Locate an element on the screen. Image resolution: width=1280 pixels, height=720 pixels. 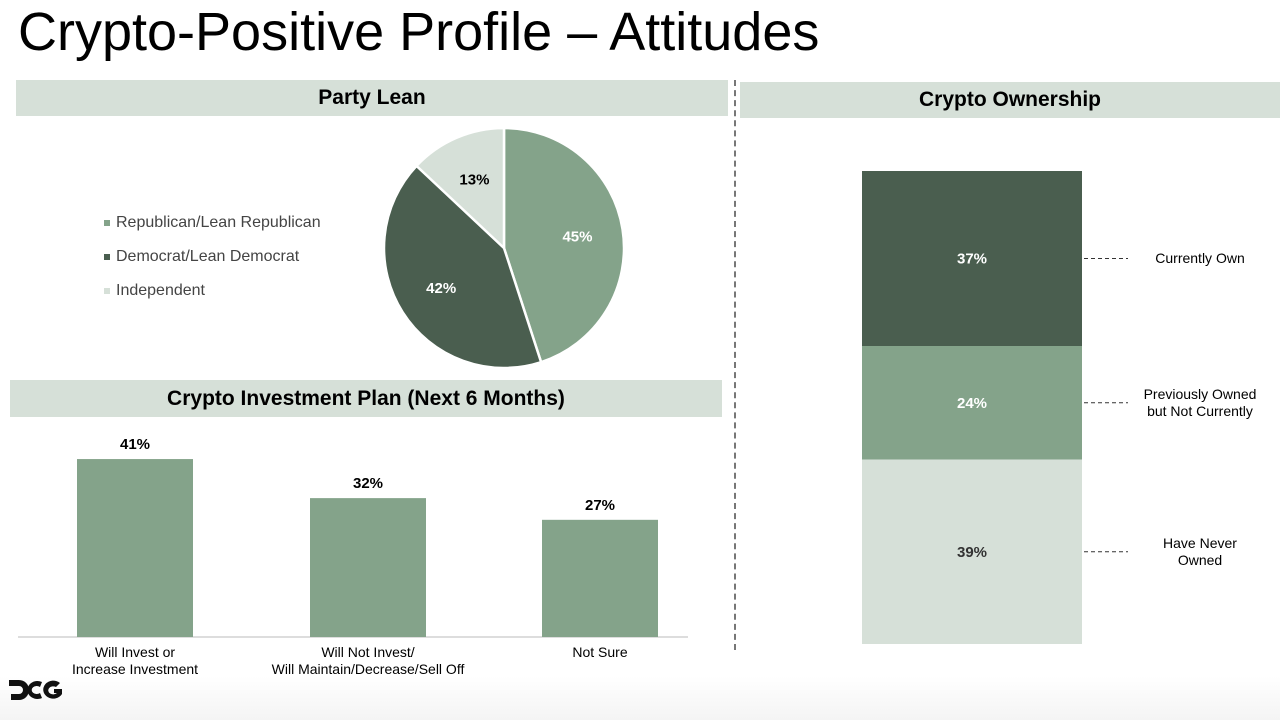
legend-item: Independent is located at coordinates (154, 291).